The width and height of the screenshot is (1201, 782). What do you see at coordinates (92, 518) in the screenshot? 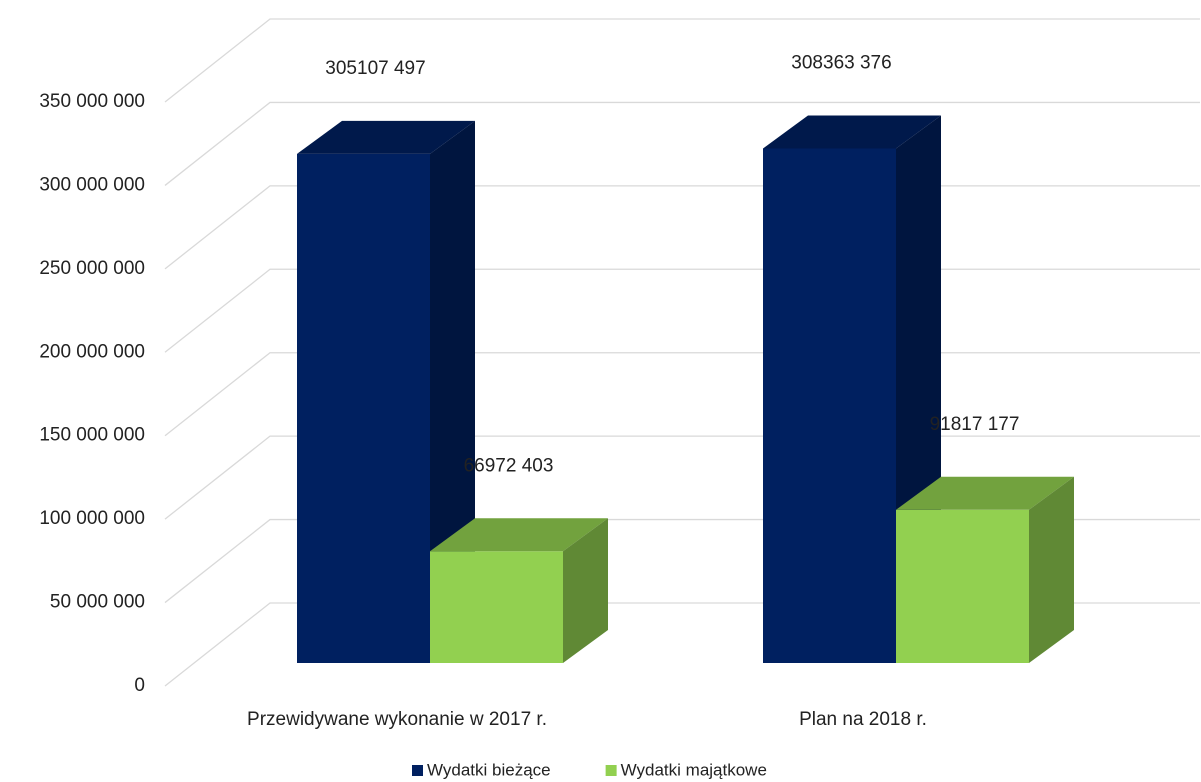
I see `y-tick-label: 100 000 000` at bounding box center [92, 518].